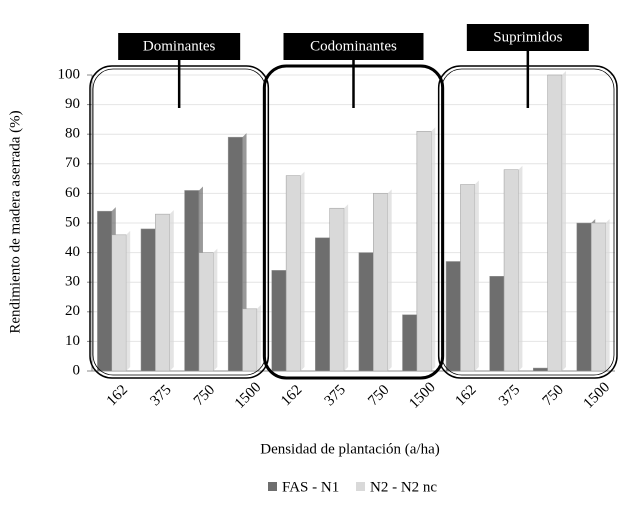 This screenshot has height=508, width=640. I want to click on group-label: Dominantes, so click(179, 46).